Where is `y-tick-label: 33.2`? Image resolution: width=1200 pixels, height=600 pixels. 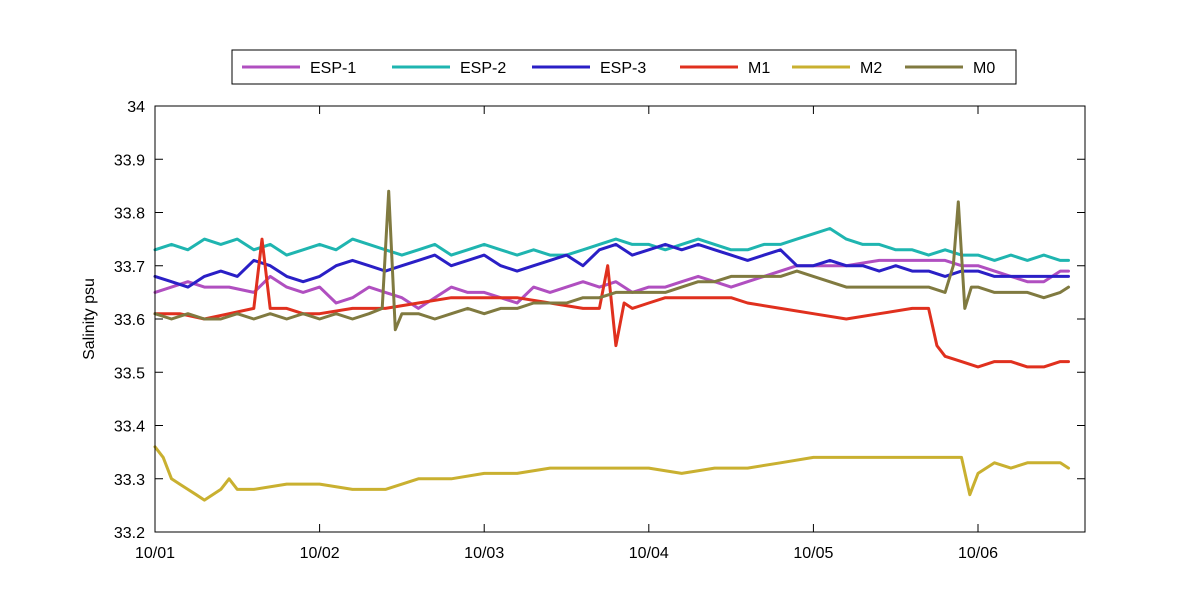 y-tick-label: 33.2 is located at coordinates (129, 533).